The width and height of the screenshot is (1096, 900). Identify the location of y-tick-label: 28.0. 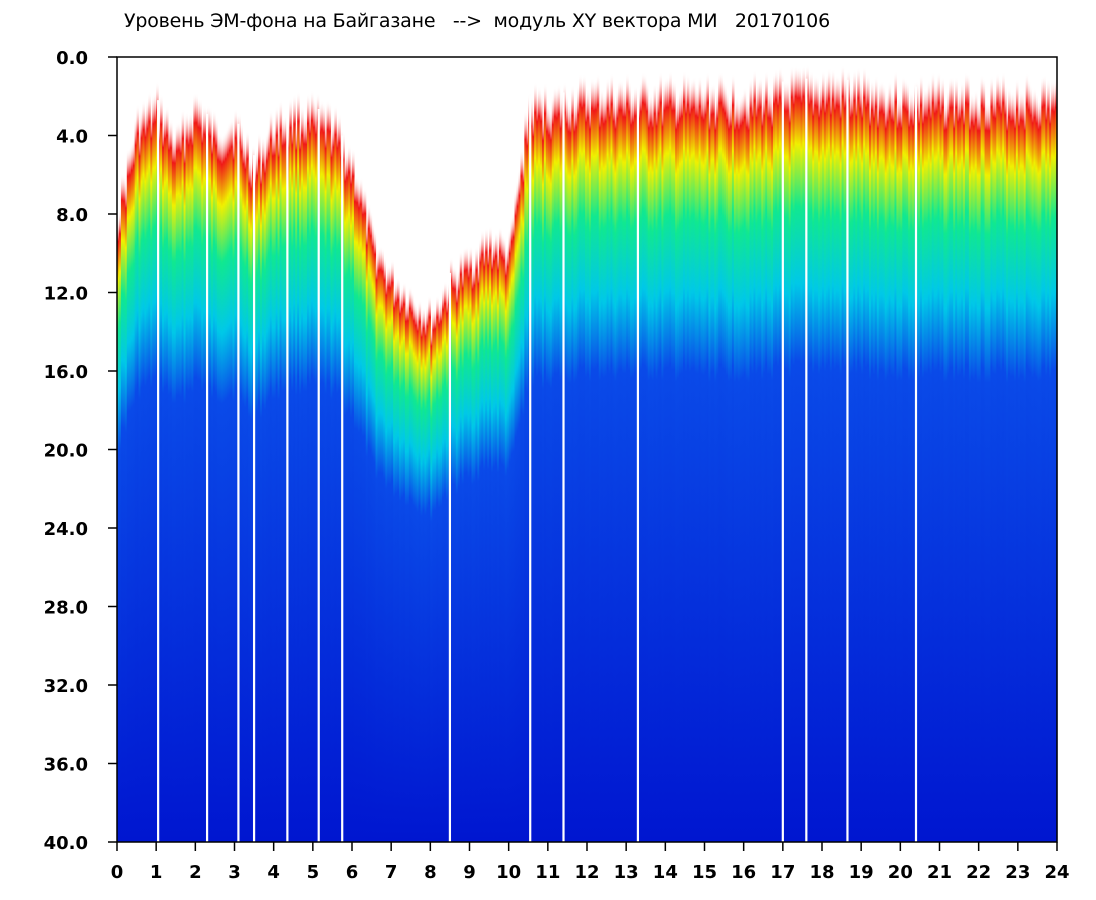
(66, 608).